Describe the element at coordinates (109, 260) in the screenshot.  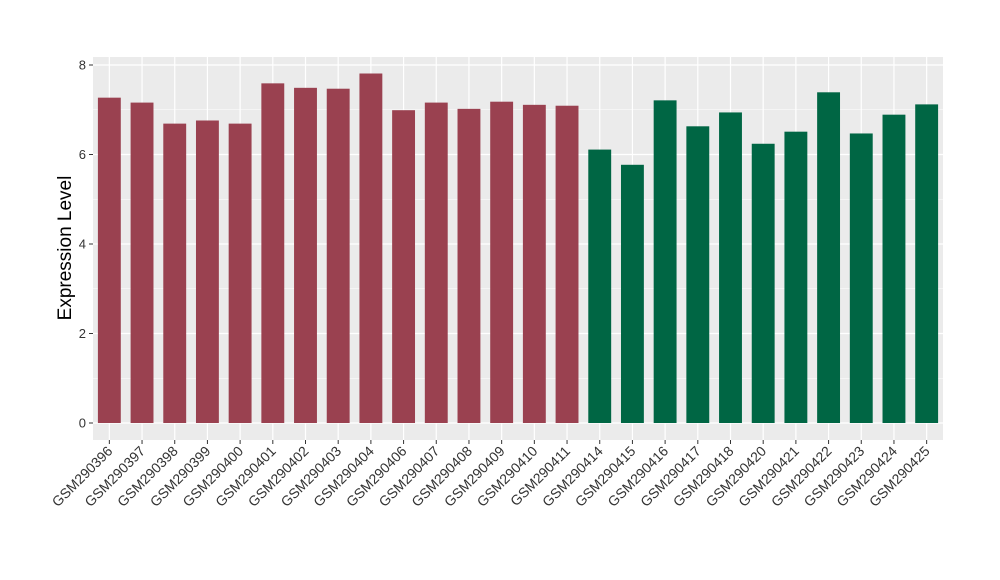
I see `bar-GSM290396` at that location.